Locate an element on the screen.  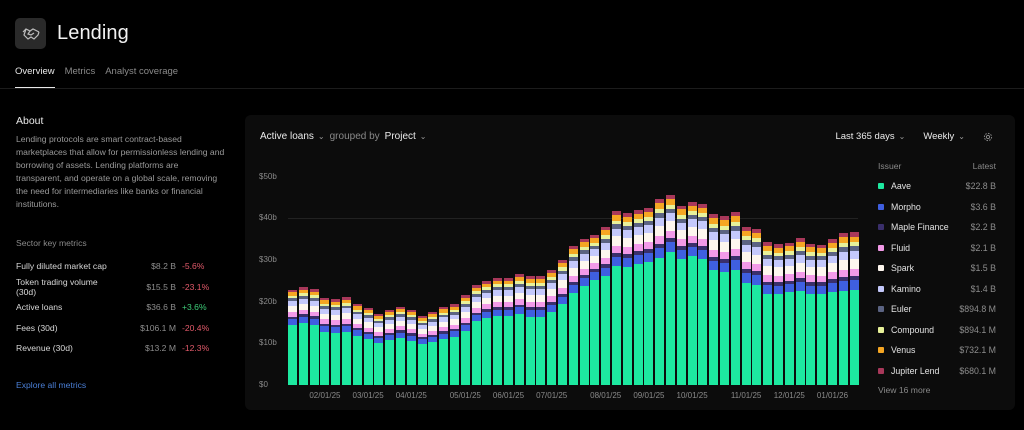
tab-analyst-coverage: Analyst coverage is located at coordinates (142, 71).